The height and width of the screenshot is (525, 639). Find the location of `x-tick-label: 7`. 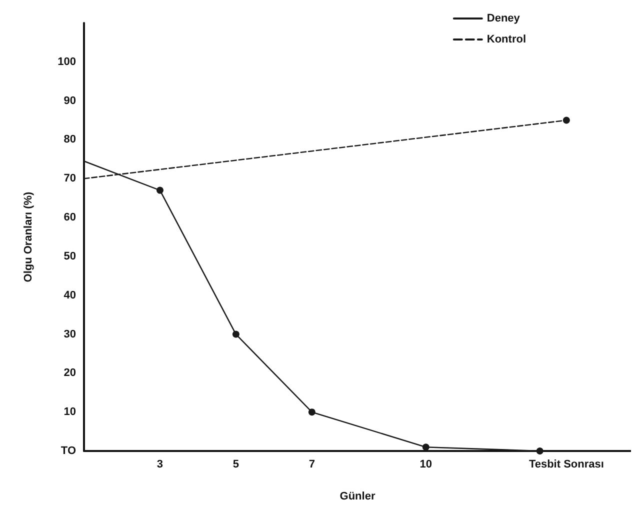

x-tick-label: 7 is located at coordinates (311, 464).